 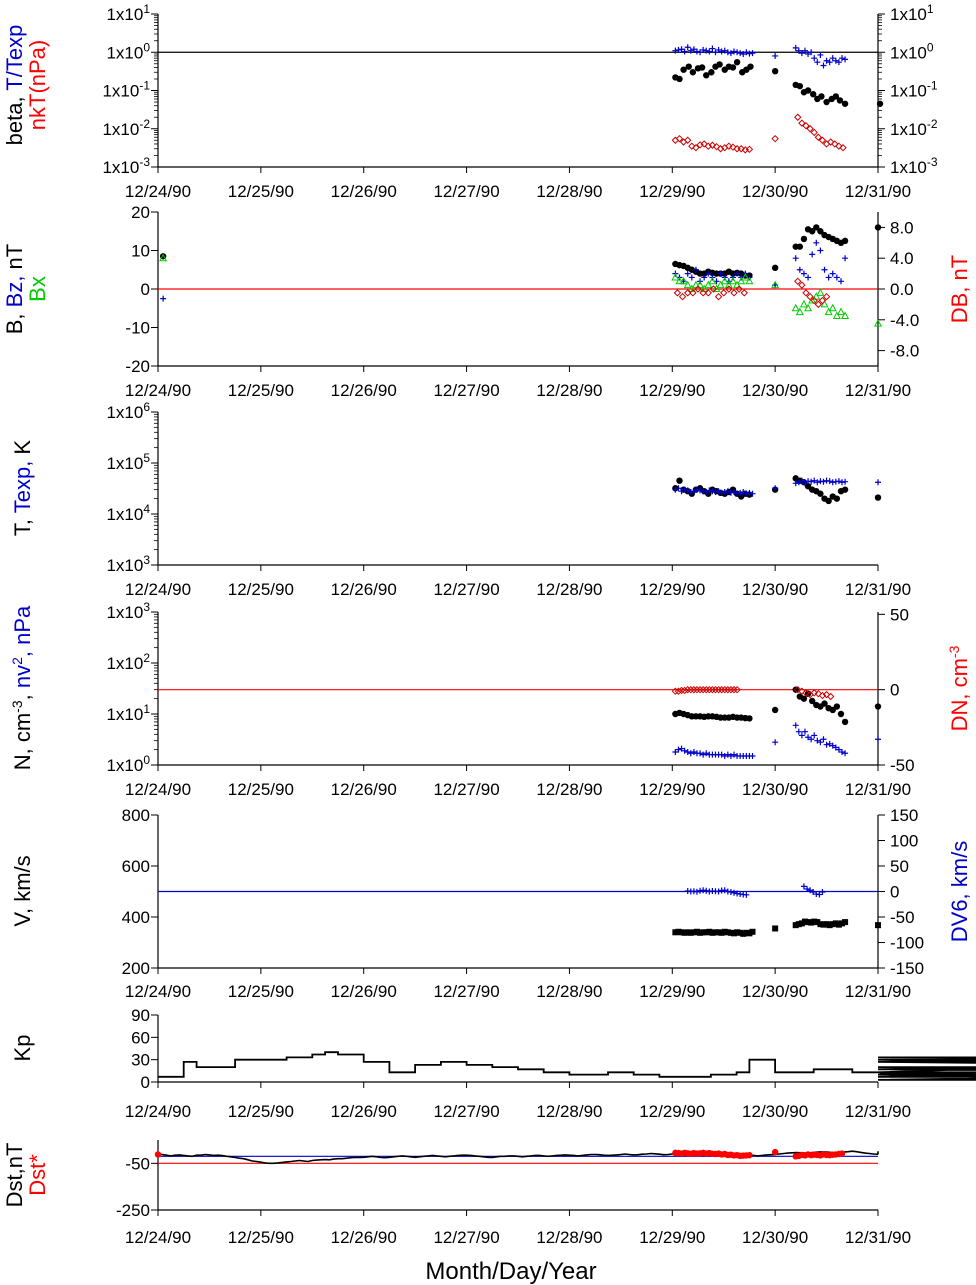 What do you see at coordinates (518, 1157) in the screenshot?
I see `dst-line` at bounding box center [518, 1157].